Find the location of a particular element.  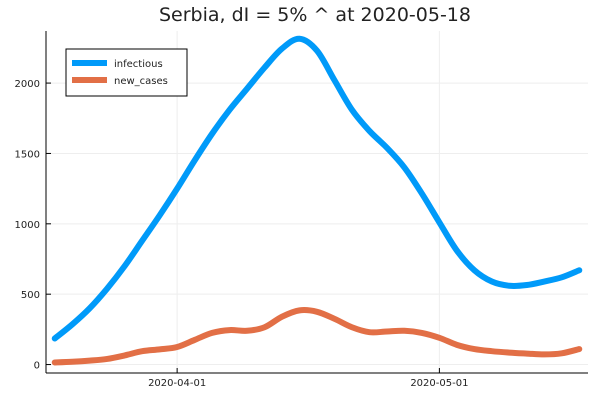

x-tick-label: 2020-05-01 is located at coordinates (439, 383).